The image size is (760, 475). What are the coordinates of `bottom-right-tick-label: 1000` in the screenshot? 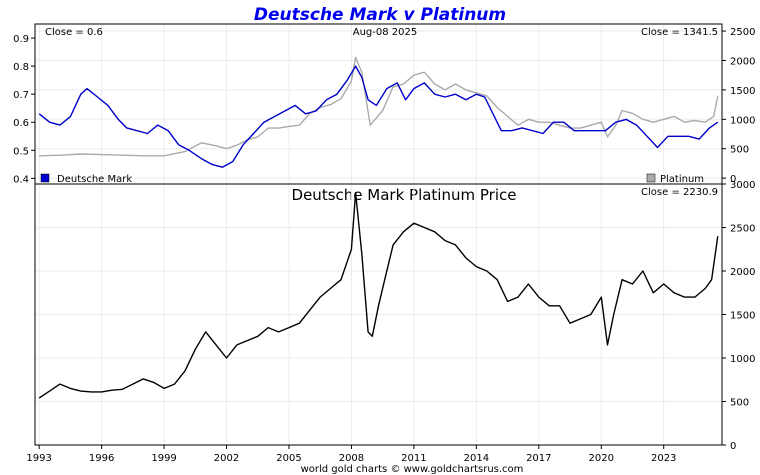 It's located at (742, 359).